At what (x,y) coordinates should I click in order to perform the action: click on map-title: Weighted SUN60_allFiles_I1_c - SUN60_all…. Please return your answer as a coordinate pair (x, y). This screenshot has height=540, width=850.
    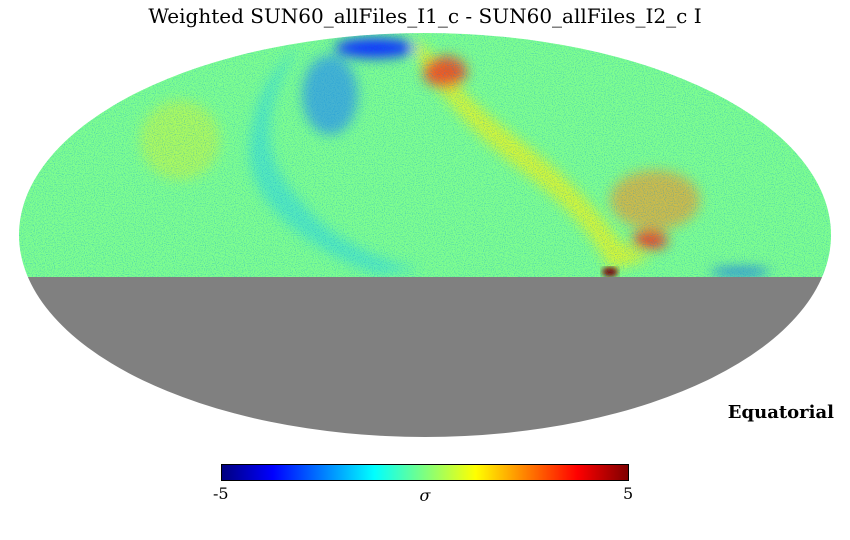
    Looking at the image, I should click on (425, 16).